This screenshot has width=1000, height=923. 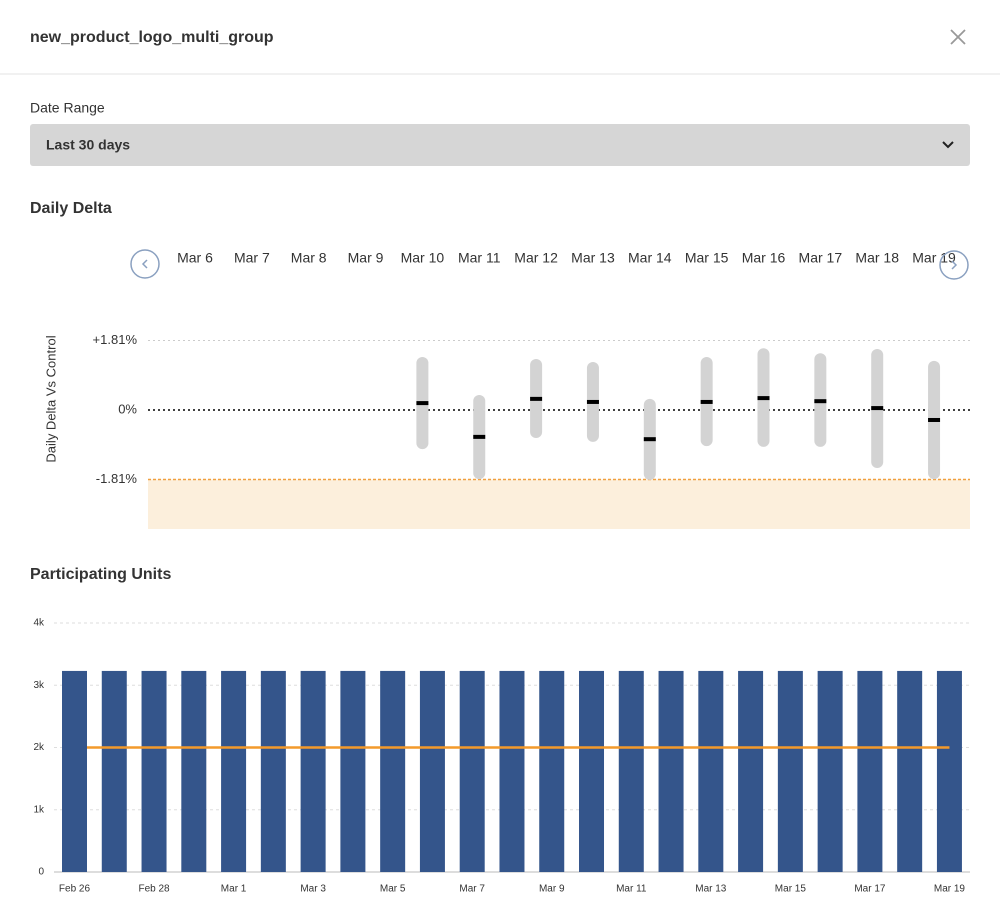 I want to click on x-tick-label: Mar 1, so click(x=234, y=889).